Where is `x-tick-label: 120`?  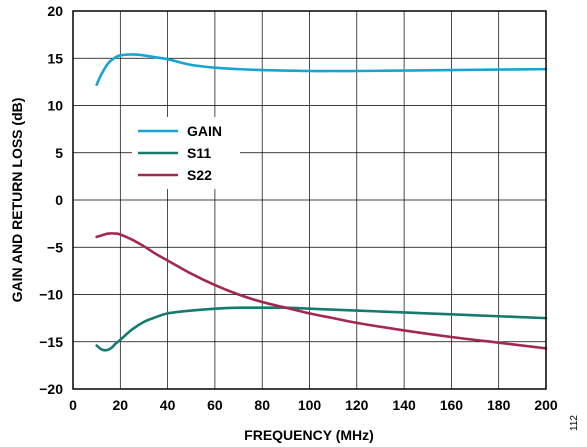 x-tick-label: 120 is located at coordinates (357, 405).